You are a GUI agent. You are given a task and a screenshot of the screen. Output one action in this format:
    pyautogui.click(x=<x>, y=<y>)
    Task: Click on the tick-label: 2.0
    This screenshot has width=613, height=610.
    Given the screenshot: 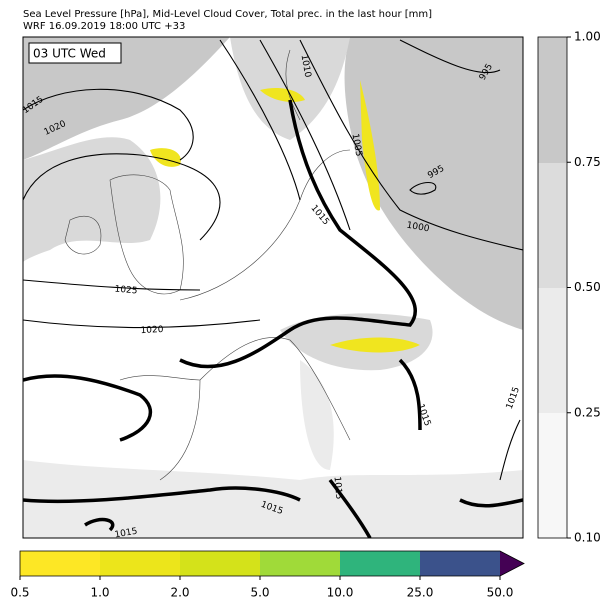 What is the action you would take?
    pyautogui.click(x=179, y=593)
    